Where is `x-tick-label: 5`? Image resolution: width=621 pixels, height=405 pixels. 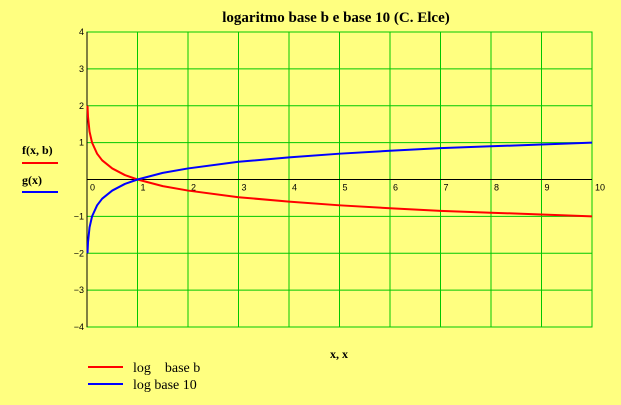 x-tick-label: 5 is located at coordinates (345, 188).